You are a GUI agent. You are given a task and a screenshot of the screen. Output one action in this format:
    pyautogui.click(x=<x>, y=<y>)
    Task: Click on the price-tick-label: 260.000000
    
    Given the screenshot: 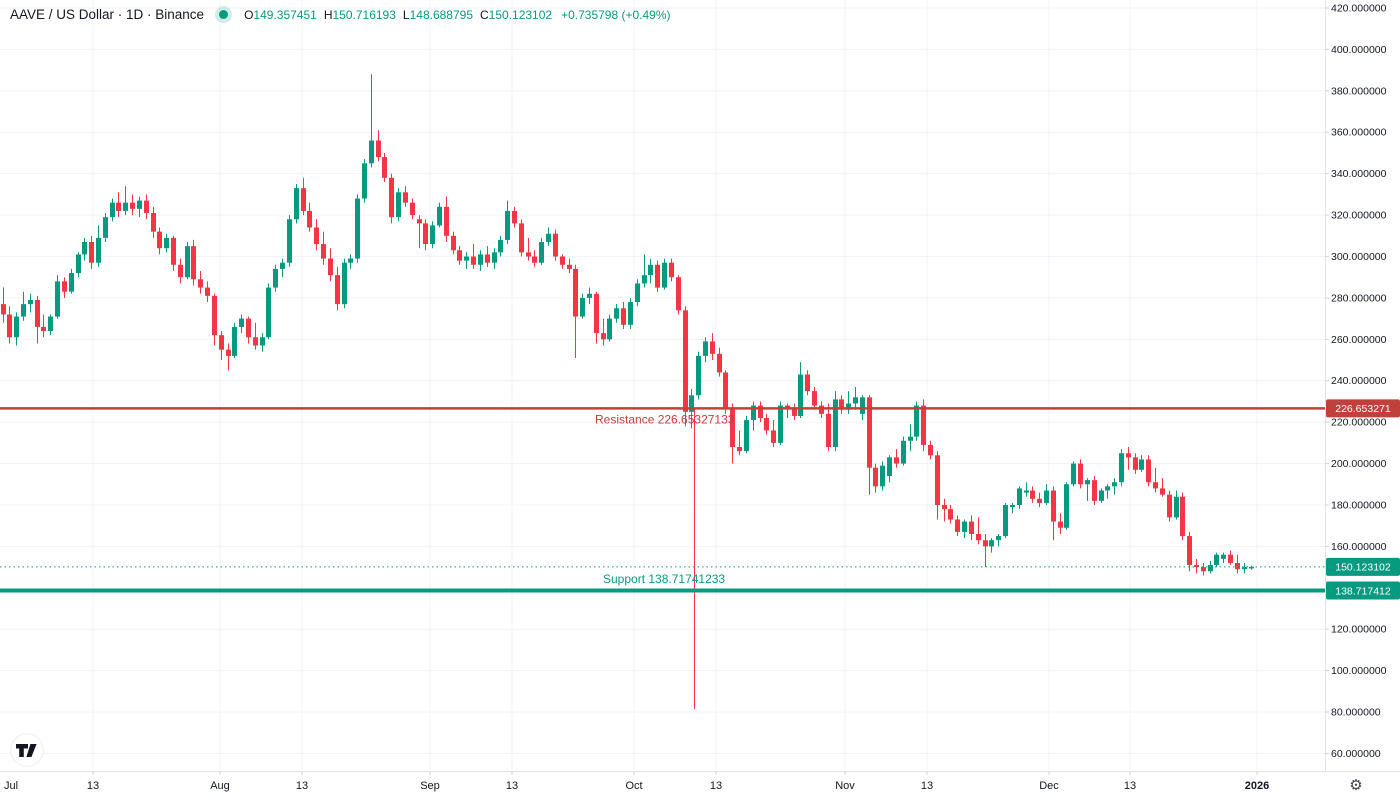 What is the action you would take?
    pyautogui.click(x=1359, y=340)
    